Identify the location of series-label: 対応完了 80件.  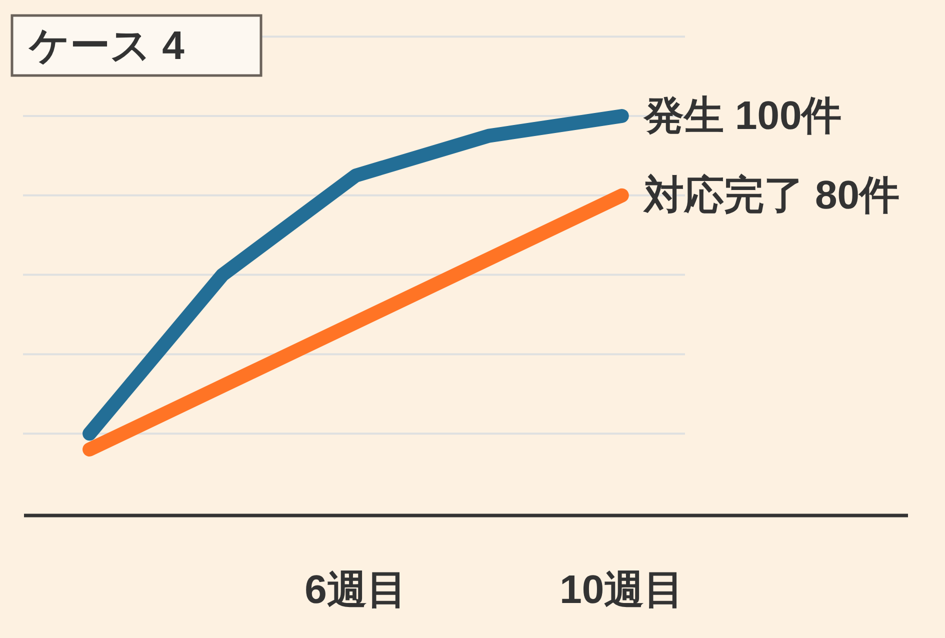
(771, 195).